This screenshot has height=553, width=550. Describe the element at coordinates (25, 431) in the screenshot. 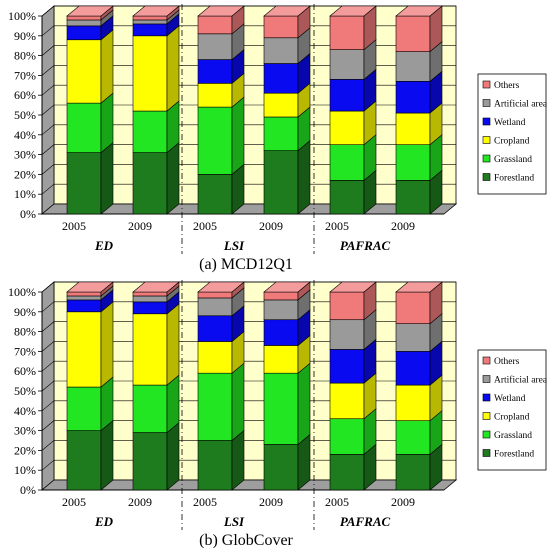

I see `y-tick-label: 30%` at that location.